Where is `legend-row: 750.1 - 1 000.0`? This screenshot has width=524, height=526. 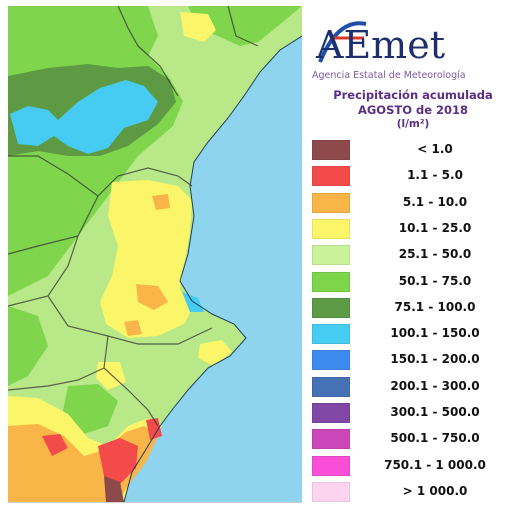
legend-row: 750.1 - 1 000.0 is located at coordinates (417, 465).